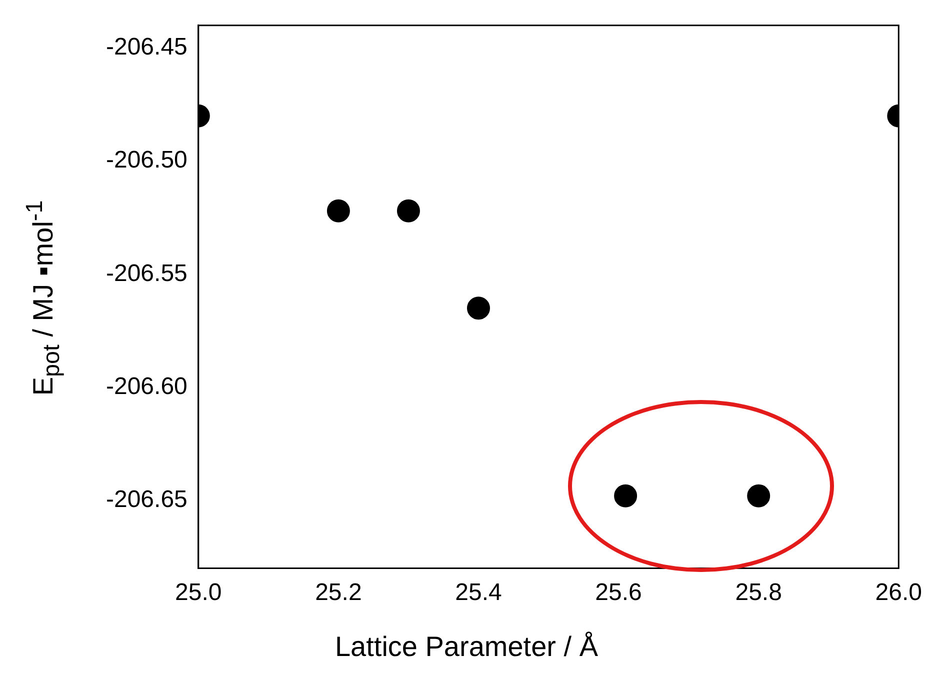 The height and width of the screenshot is (679, 933). Describe the element at coordinates (898, 592) in the screenshot. I see `x-tick-label: 26.0` at that location.